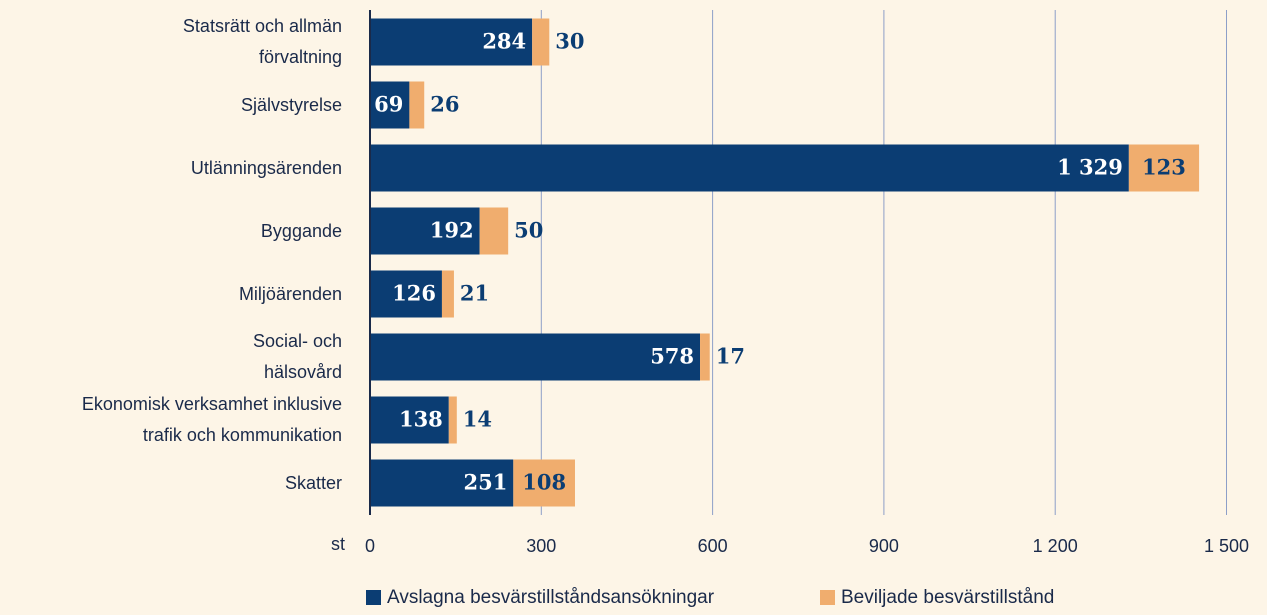 The image size is (1267, 615). What do you see at coordinates (452, 230) in the screenshot?
I see `value-label: 192` at bounding box center [452, 230].